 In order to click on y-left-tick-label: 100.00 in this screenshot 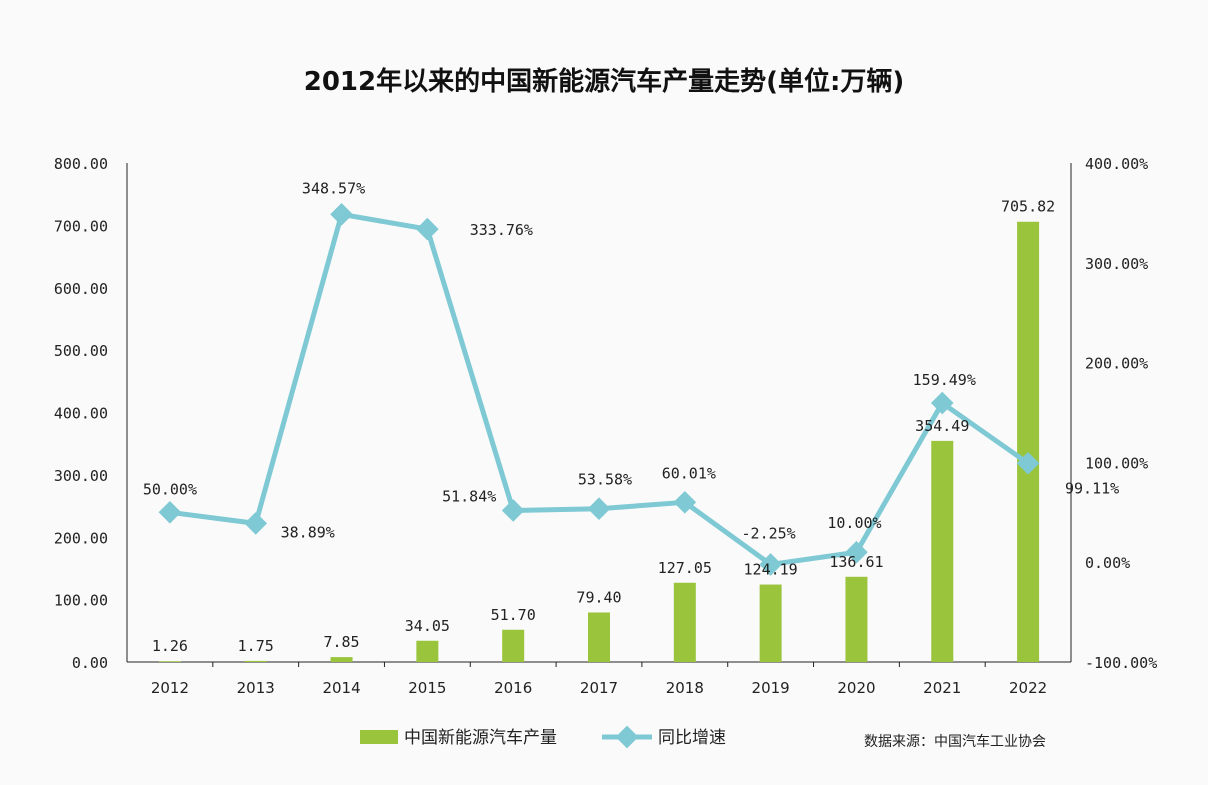, I will do `click(81, 601)`.